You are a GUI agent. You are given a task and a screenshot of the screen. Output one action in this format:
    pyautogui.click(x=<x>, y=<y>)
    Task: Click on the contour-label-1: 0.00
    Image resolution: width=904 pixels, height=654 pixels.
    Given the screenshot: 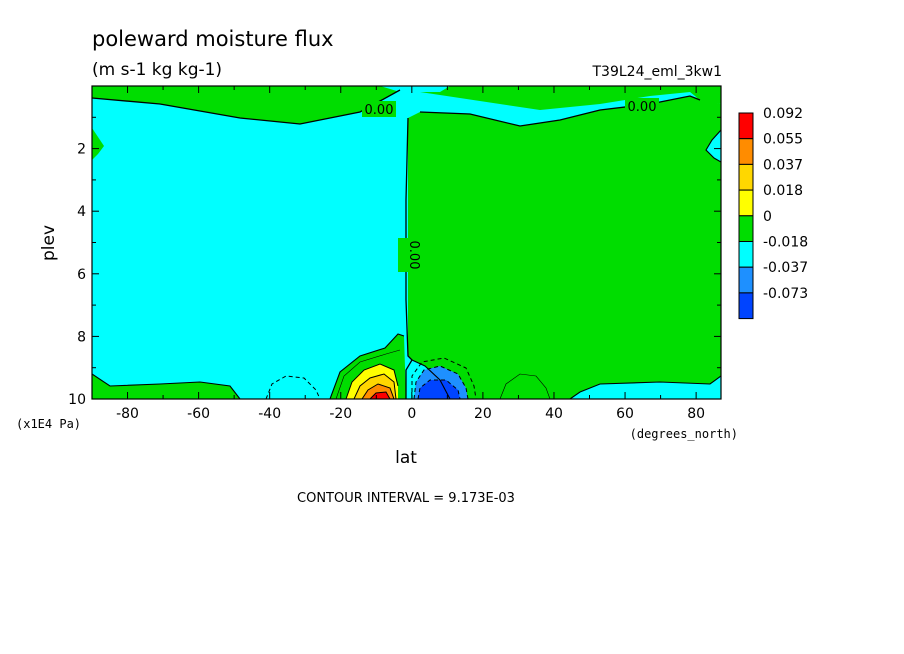 What is the action you would take?
    pyautogui.click(x=379, y=110)
    